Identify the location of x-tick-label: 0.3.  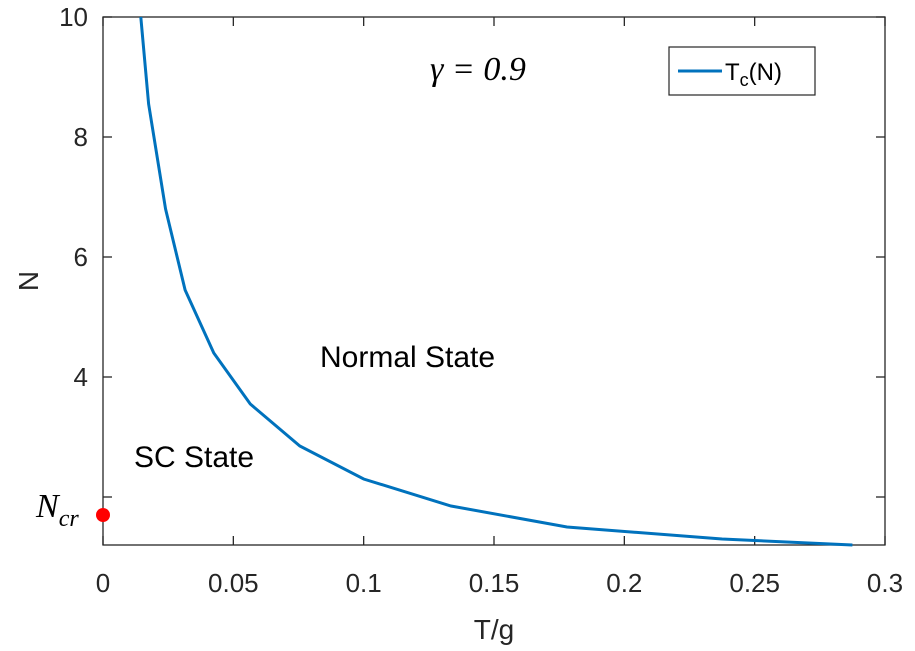
(885, 583).